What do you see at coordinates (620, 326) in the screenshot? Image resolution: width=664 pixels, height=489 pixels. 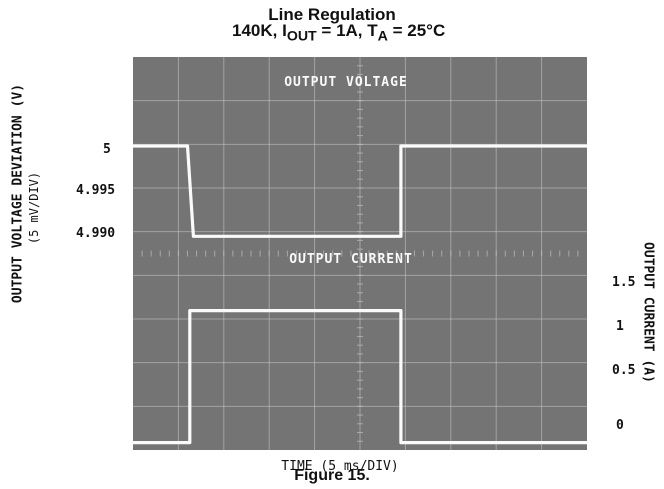 I see `right-tick-1: 1` at bounding box center [620, 326].